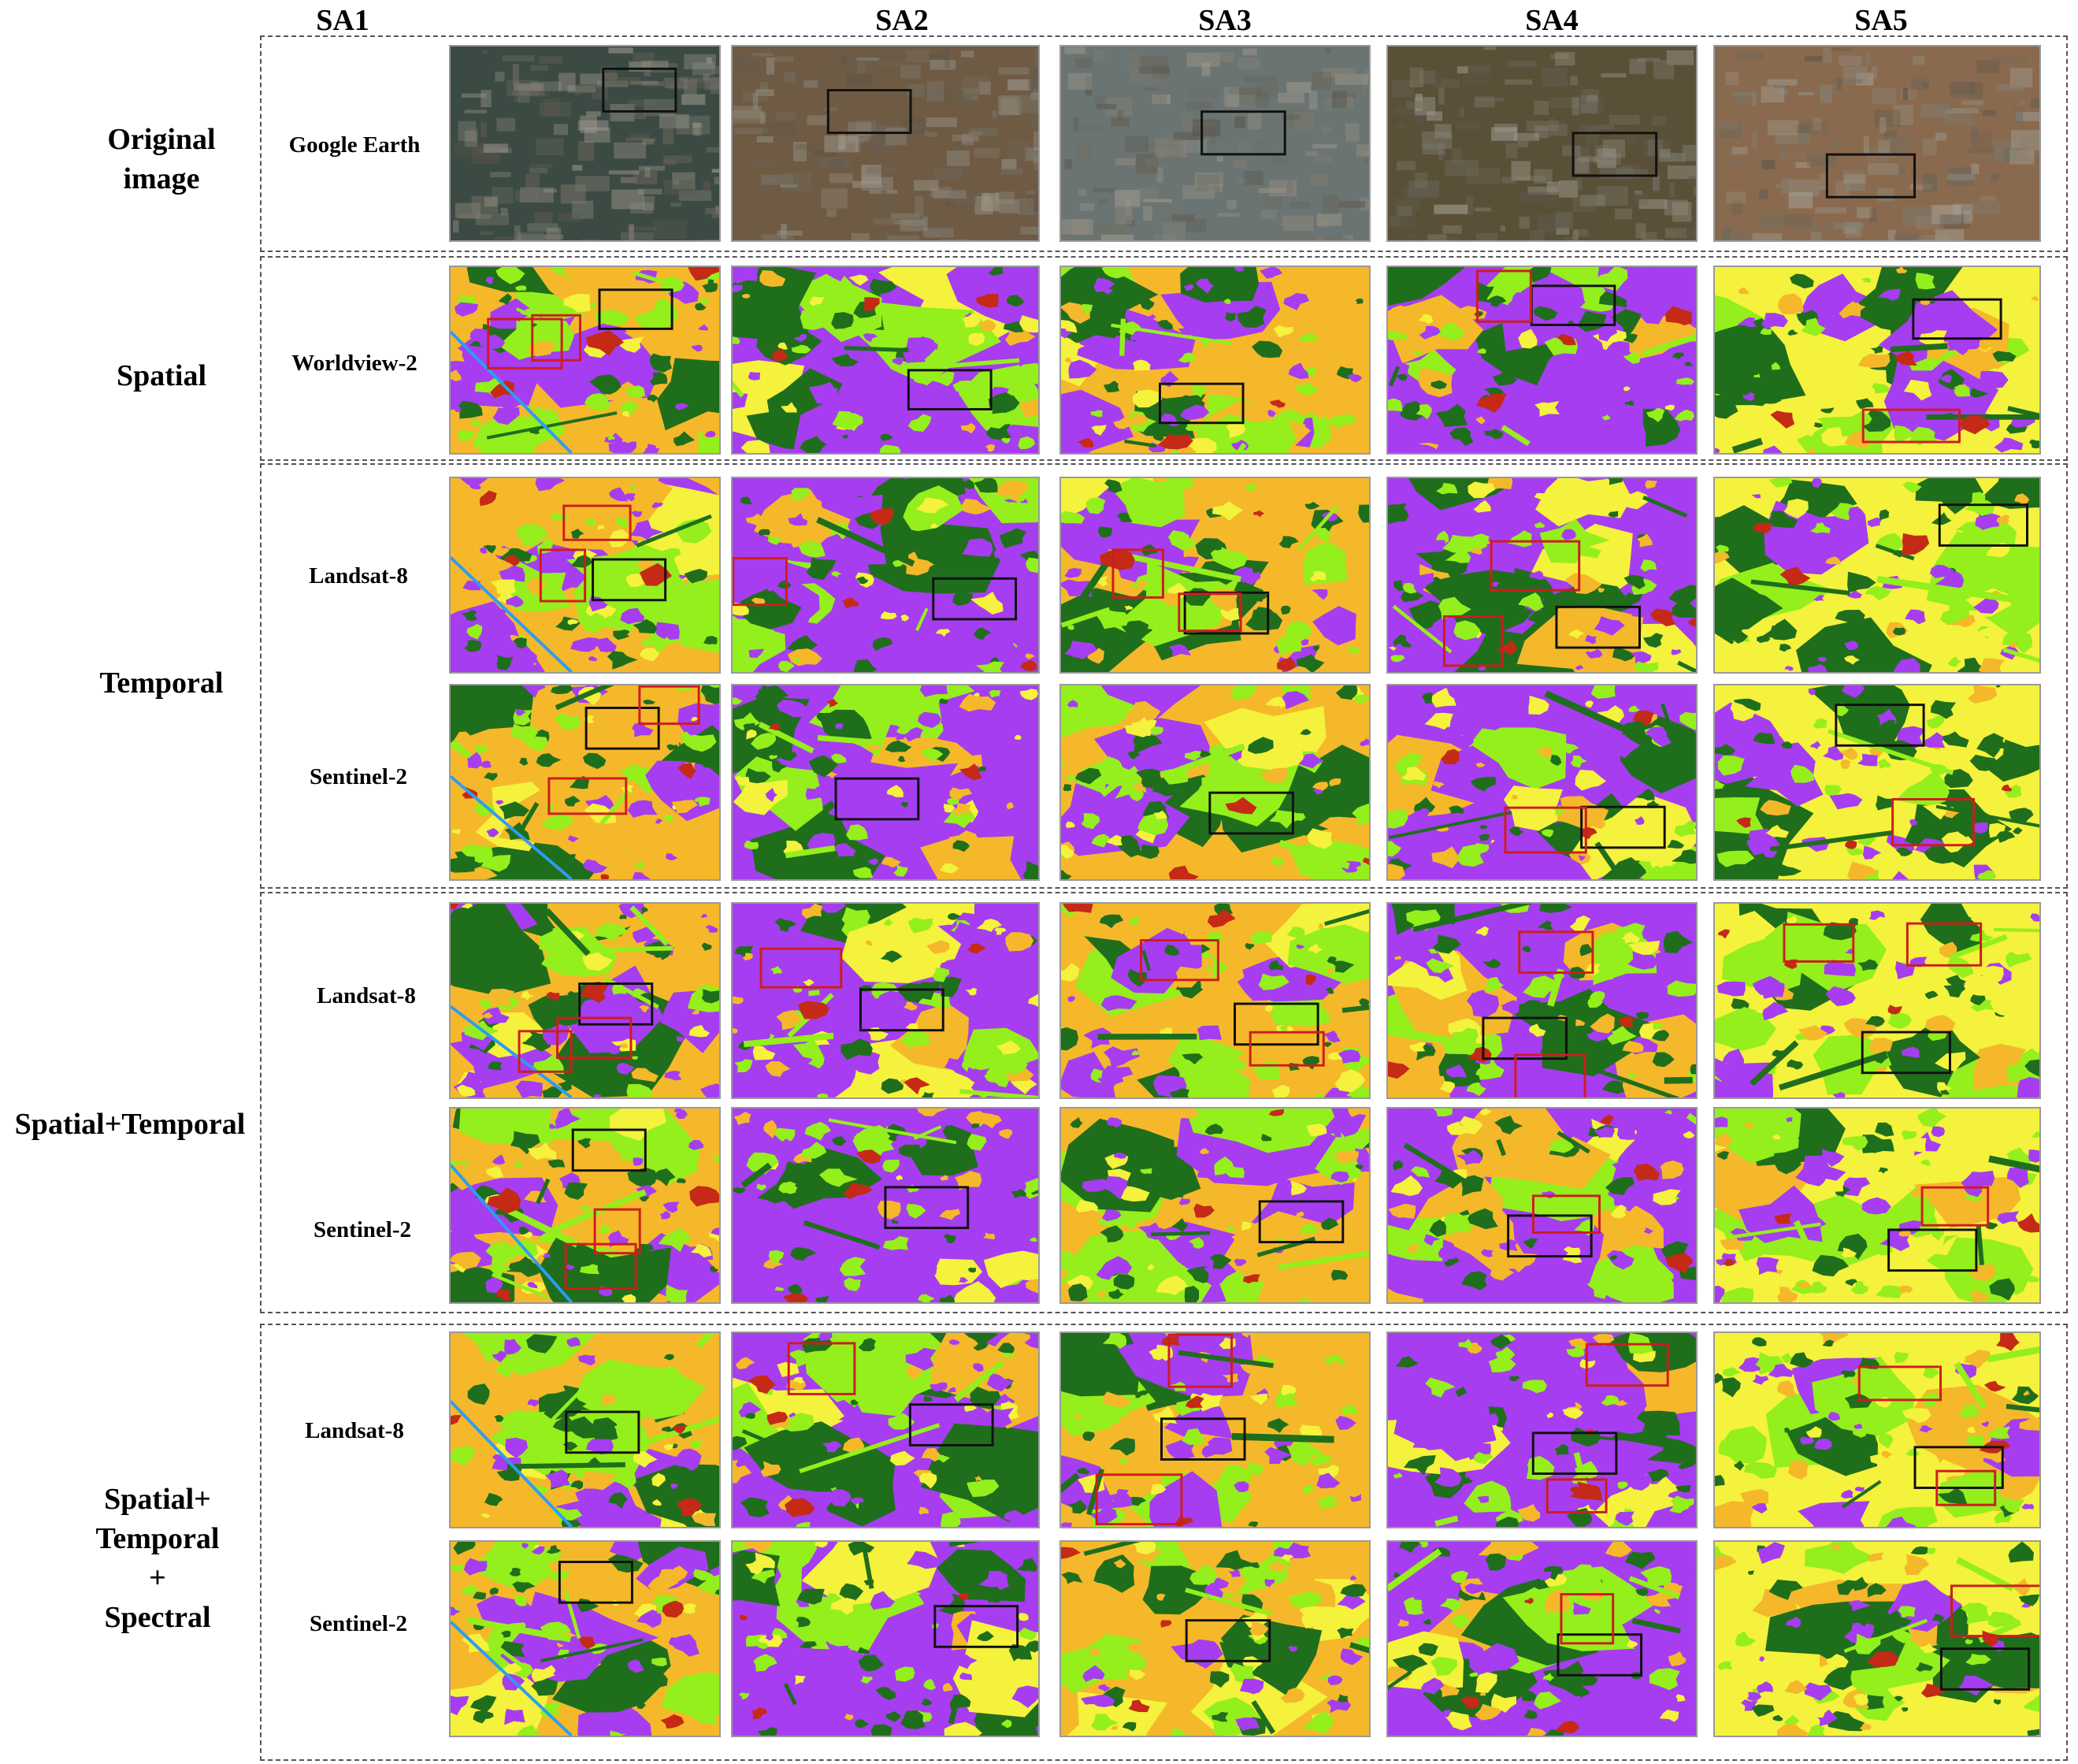 The height and width of the screenshot is (1764, 2078). I want to click on highlight-box-black, so click(1614, 154).